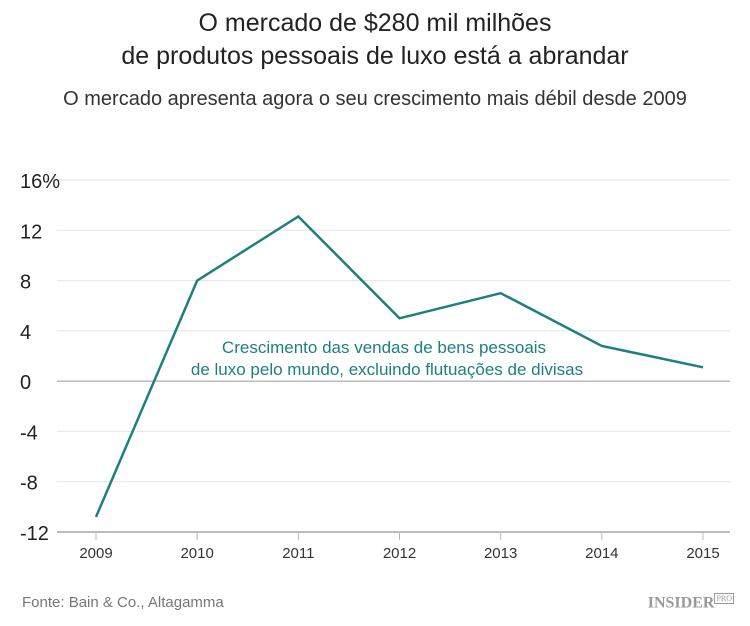 The width and height of the screenshot is (750, 626). I want to click on source-note: Fonte: Bain & Co., Altagamma, so click(123, 602).